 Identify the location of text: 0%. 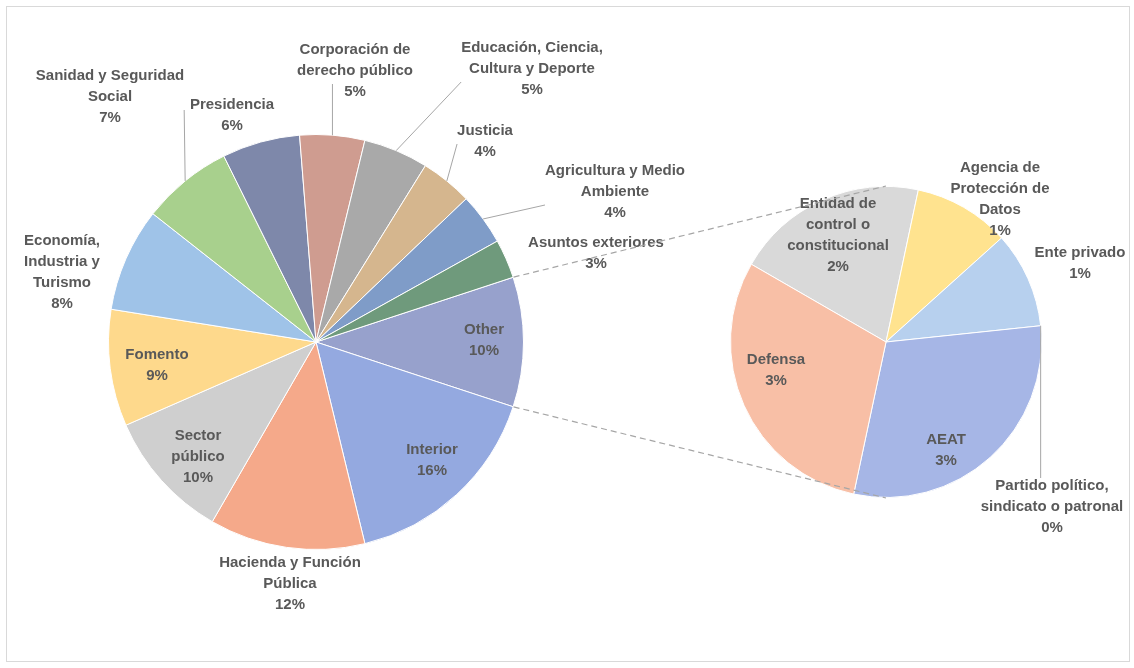
(1052, 526).